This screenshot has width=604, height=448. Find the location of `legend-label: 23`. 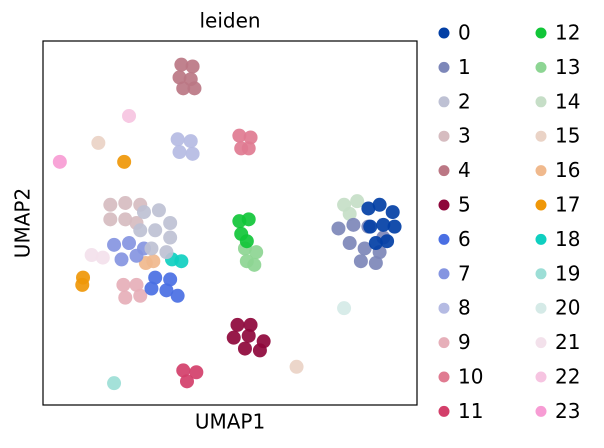

legend-label: 23 is located at coordinates (567, 411).